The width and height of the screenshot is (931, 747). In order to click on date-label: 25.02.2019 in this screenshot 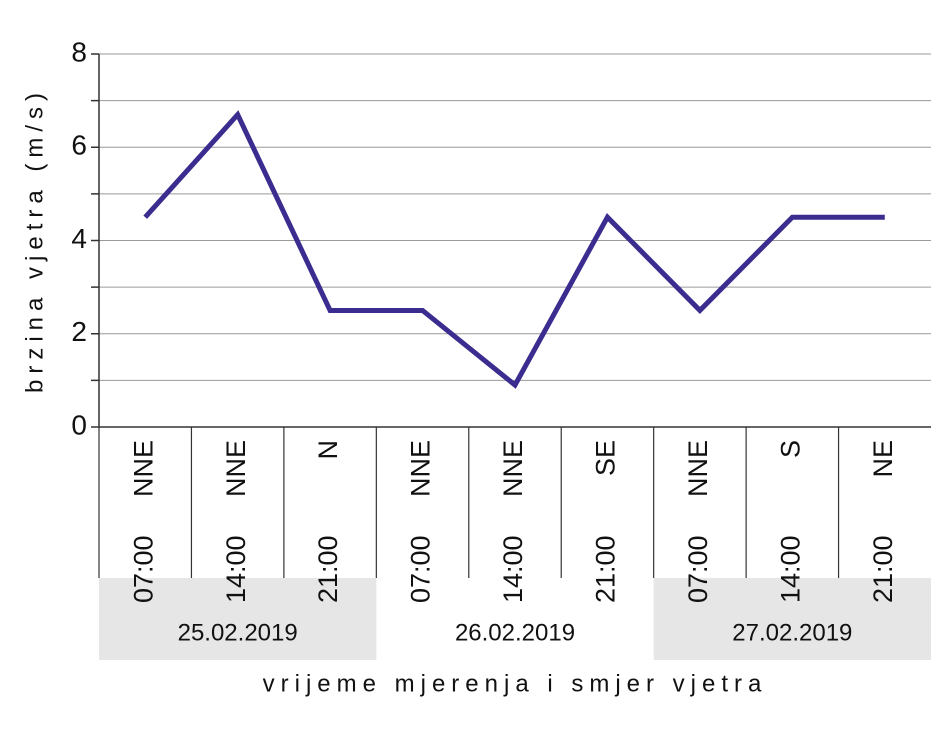, I will do `click(238, 632)`.